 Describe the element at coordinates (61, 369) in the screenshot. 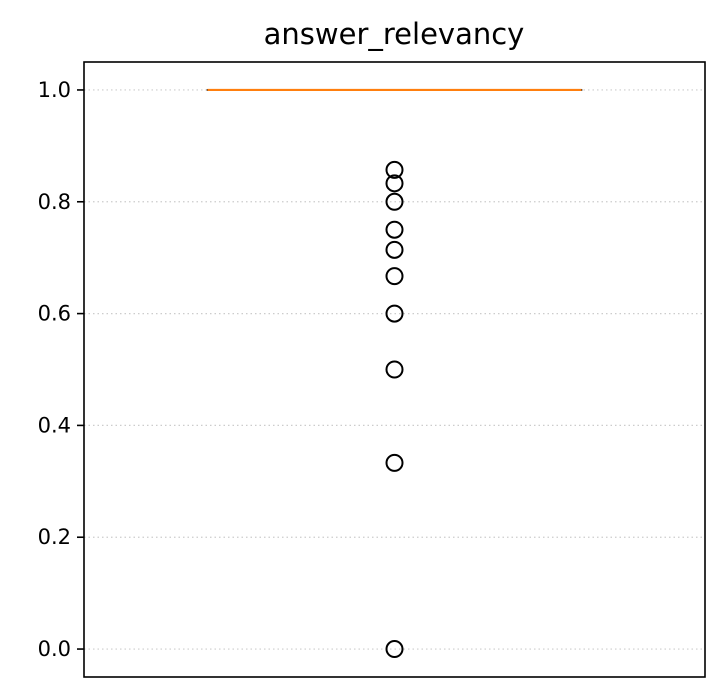

I see `y-axis: 0.0 0.2 0.4 0.6 0.8 1.0` at that location.